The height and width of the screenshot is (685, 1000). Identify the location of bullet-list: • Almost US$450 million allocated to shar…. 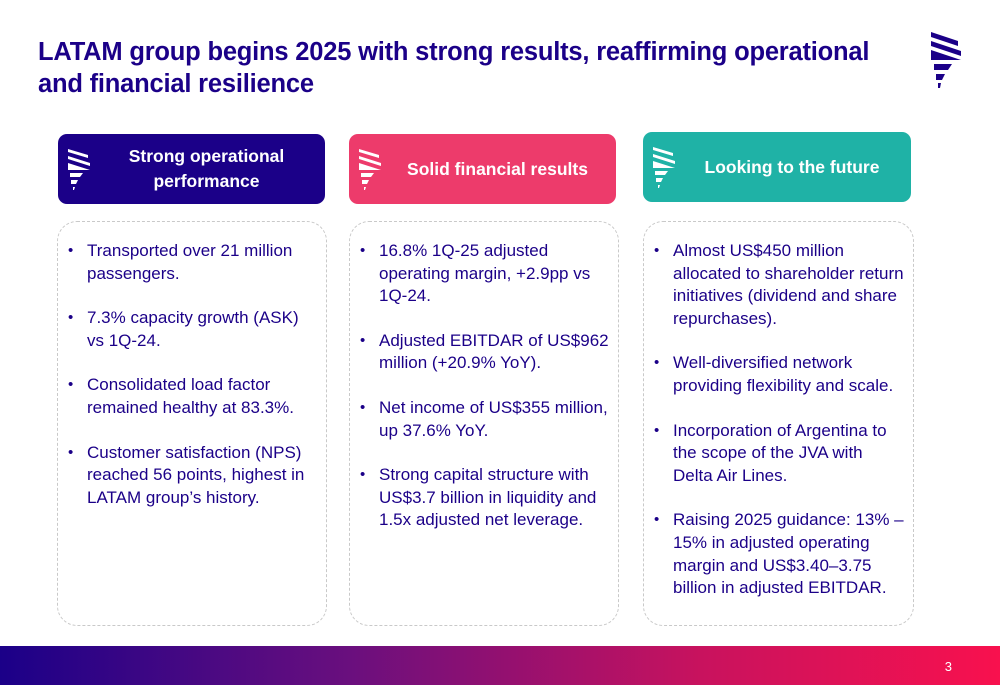
(778, 431).